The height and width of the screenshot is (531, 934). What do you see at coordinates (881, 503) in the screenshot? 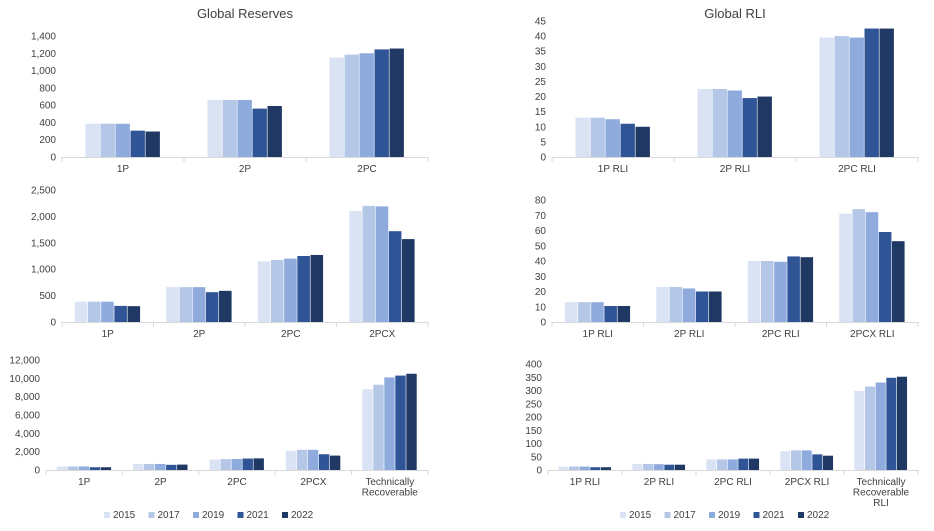
I see `x-tick-label: RLI` at bounding box center [881, 503].